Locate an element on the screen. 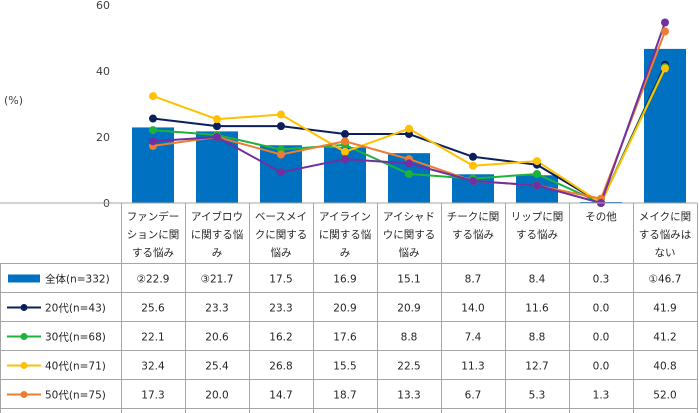 The width and height of the screenshot is (699, 413). legend-label: 30代(n=68) is located at coordinates (75, 338).